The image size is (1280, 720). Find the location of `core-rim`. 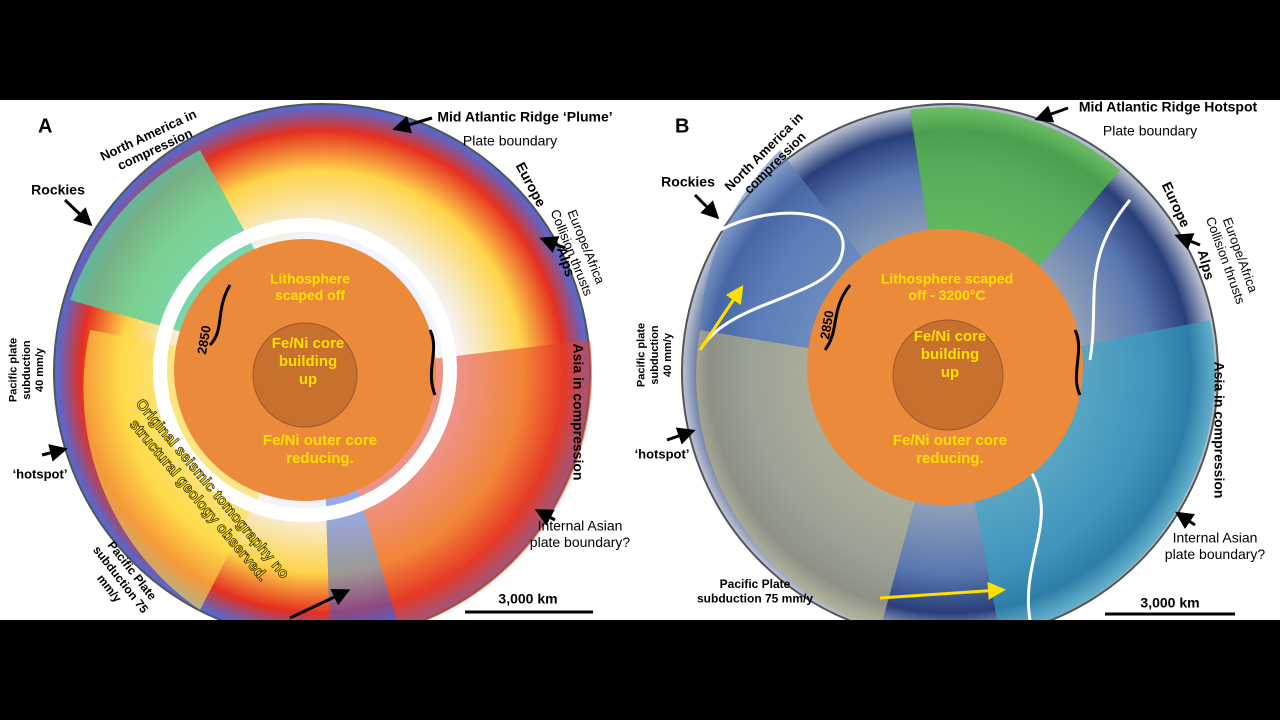

core-rim is located at coordinates (305, 370).